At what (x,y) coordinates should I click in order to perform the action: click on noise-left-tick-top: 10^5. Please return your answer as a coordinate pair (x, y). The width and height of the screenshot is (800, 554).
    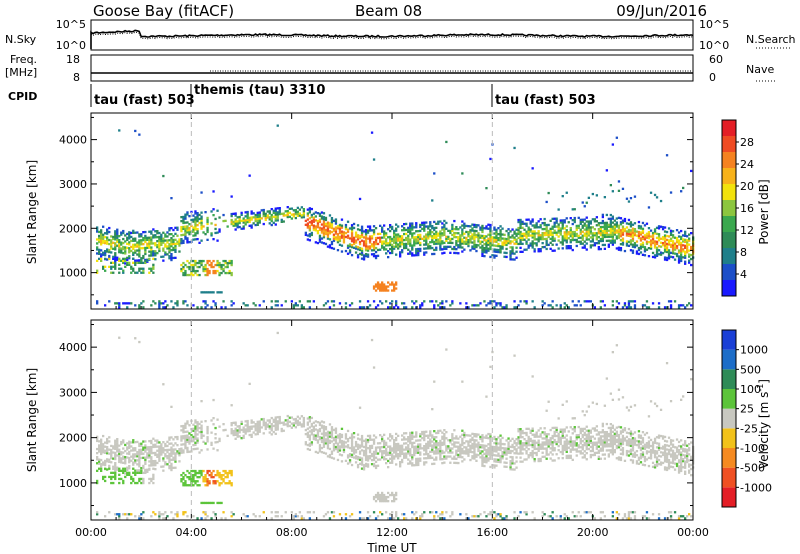
    Looking at the image, I should click on (71, 24).